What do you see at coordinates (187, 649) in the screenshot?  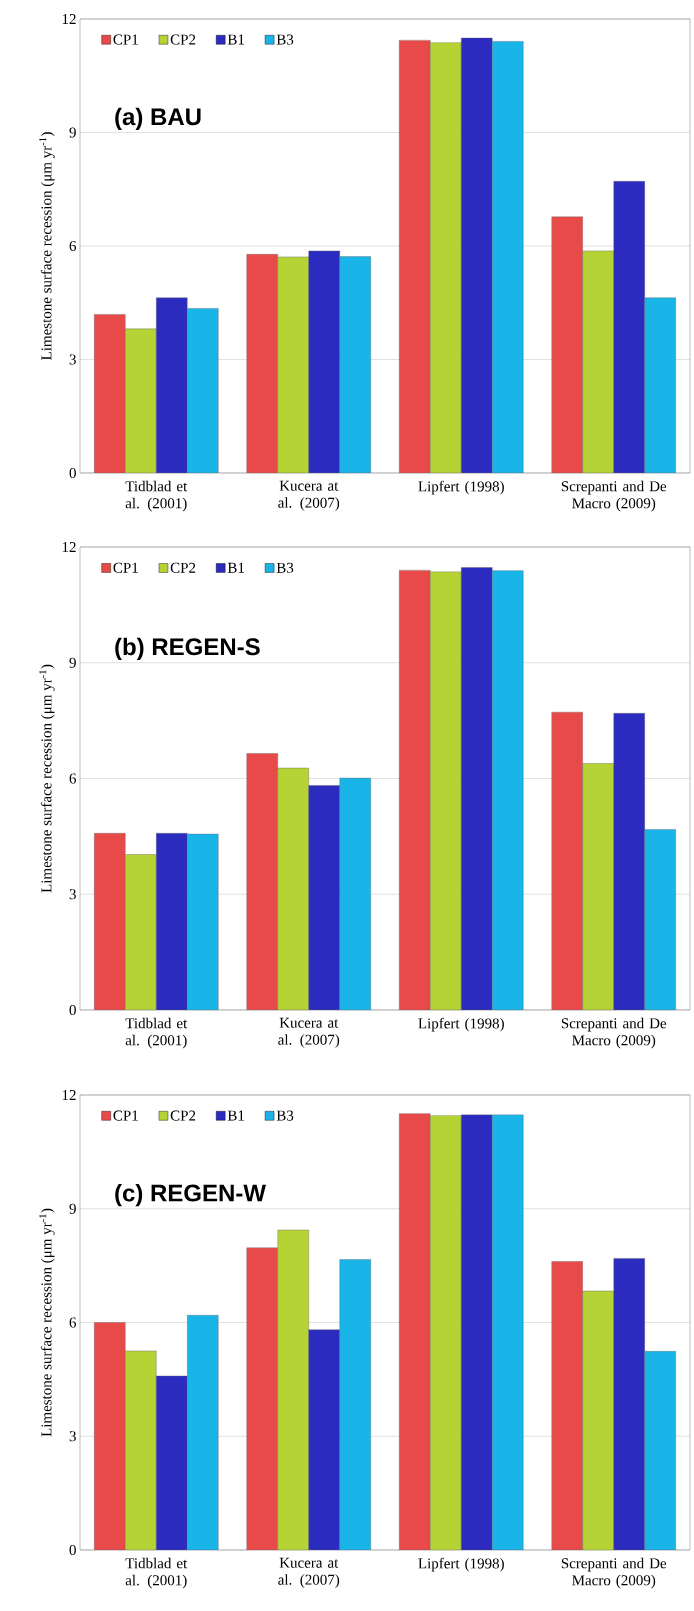 I see `text: (b) REGEN-S` at bounding box center [187, 649].